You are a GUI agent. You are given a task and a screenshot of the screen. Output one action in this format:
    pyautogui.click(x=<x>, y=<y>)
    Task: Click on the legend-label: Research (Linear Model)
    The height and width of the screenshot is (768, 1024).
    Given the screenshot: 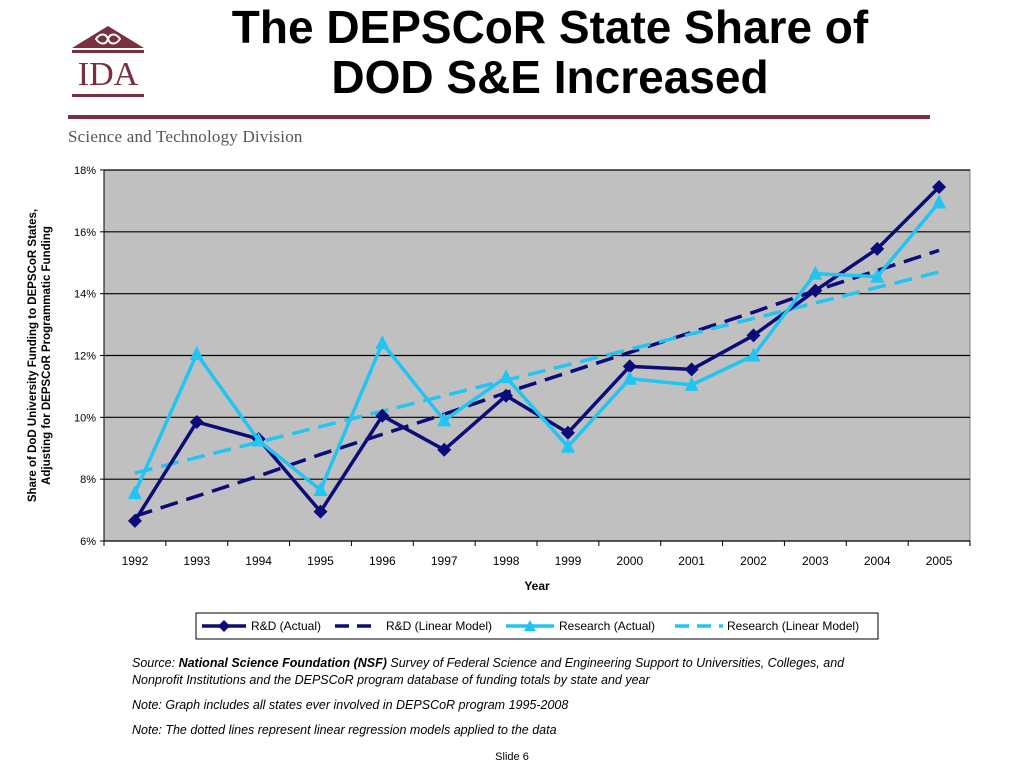 What is the action you would take?
    pyautogui.click(x=793, y=626)
    